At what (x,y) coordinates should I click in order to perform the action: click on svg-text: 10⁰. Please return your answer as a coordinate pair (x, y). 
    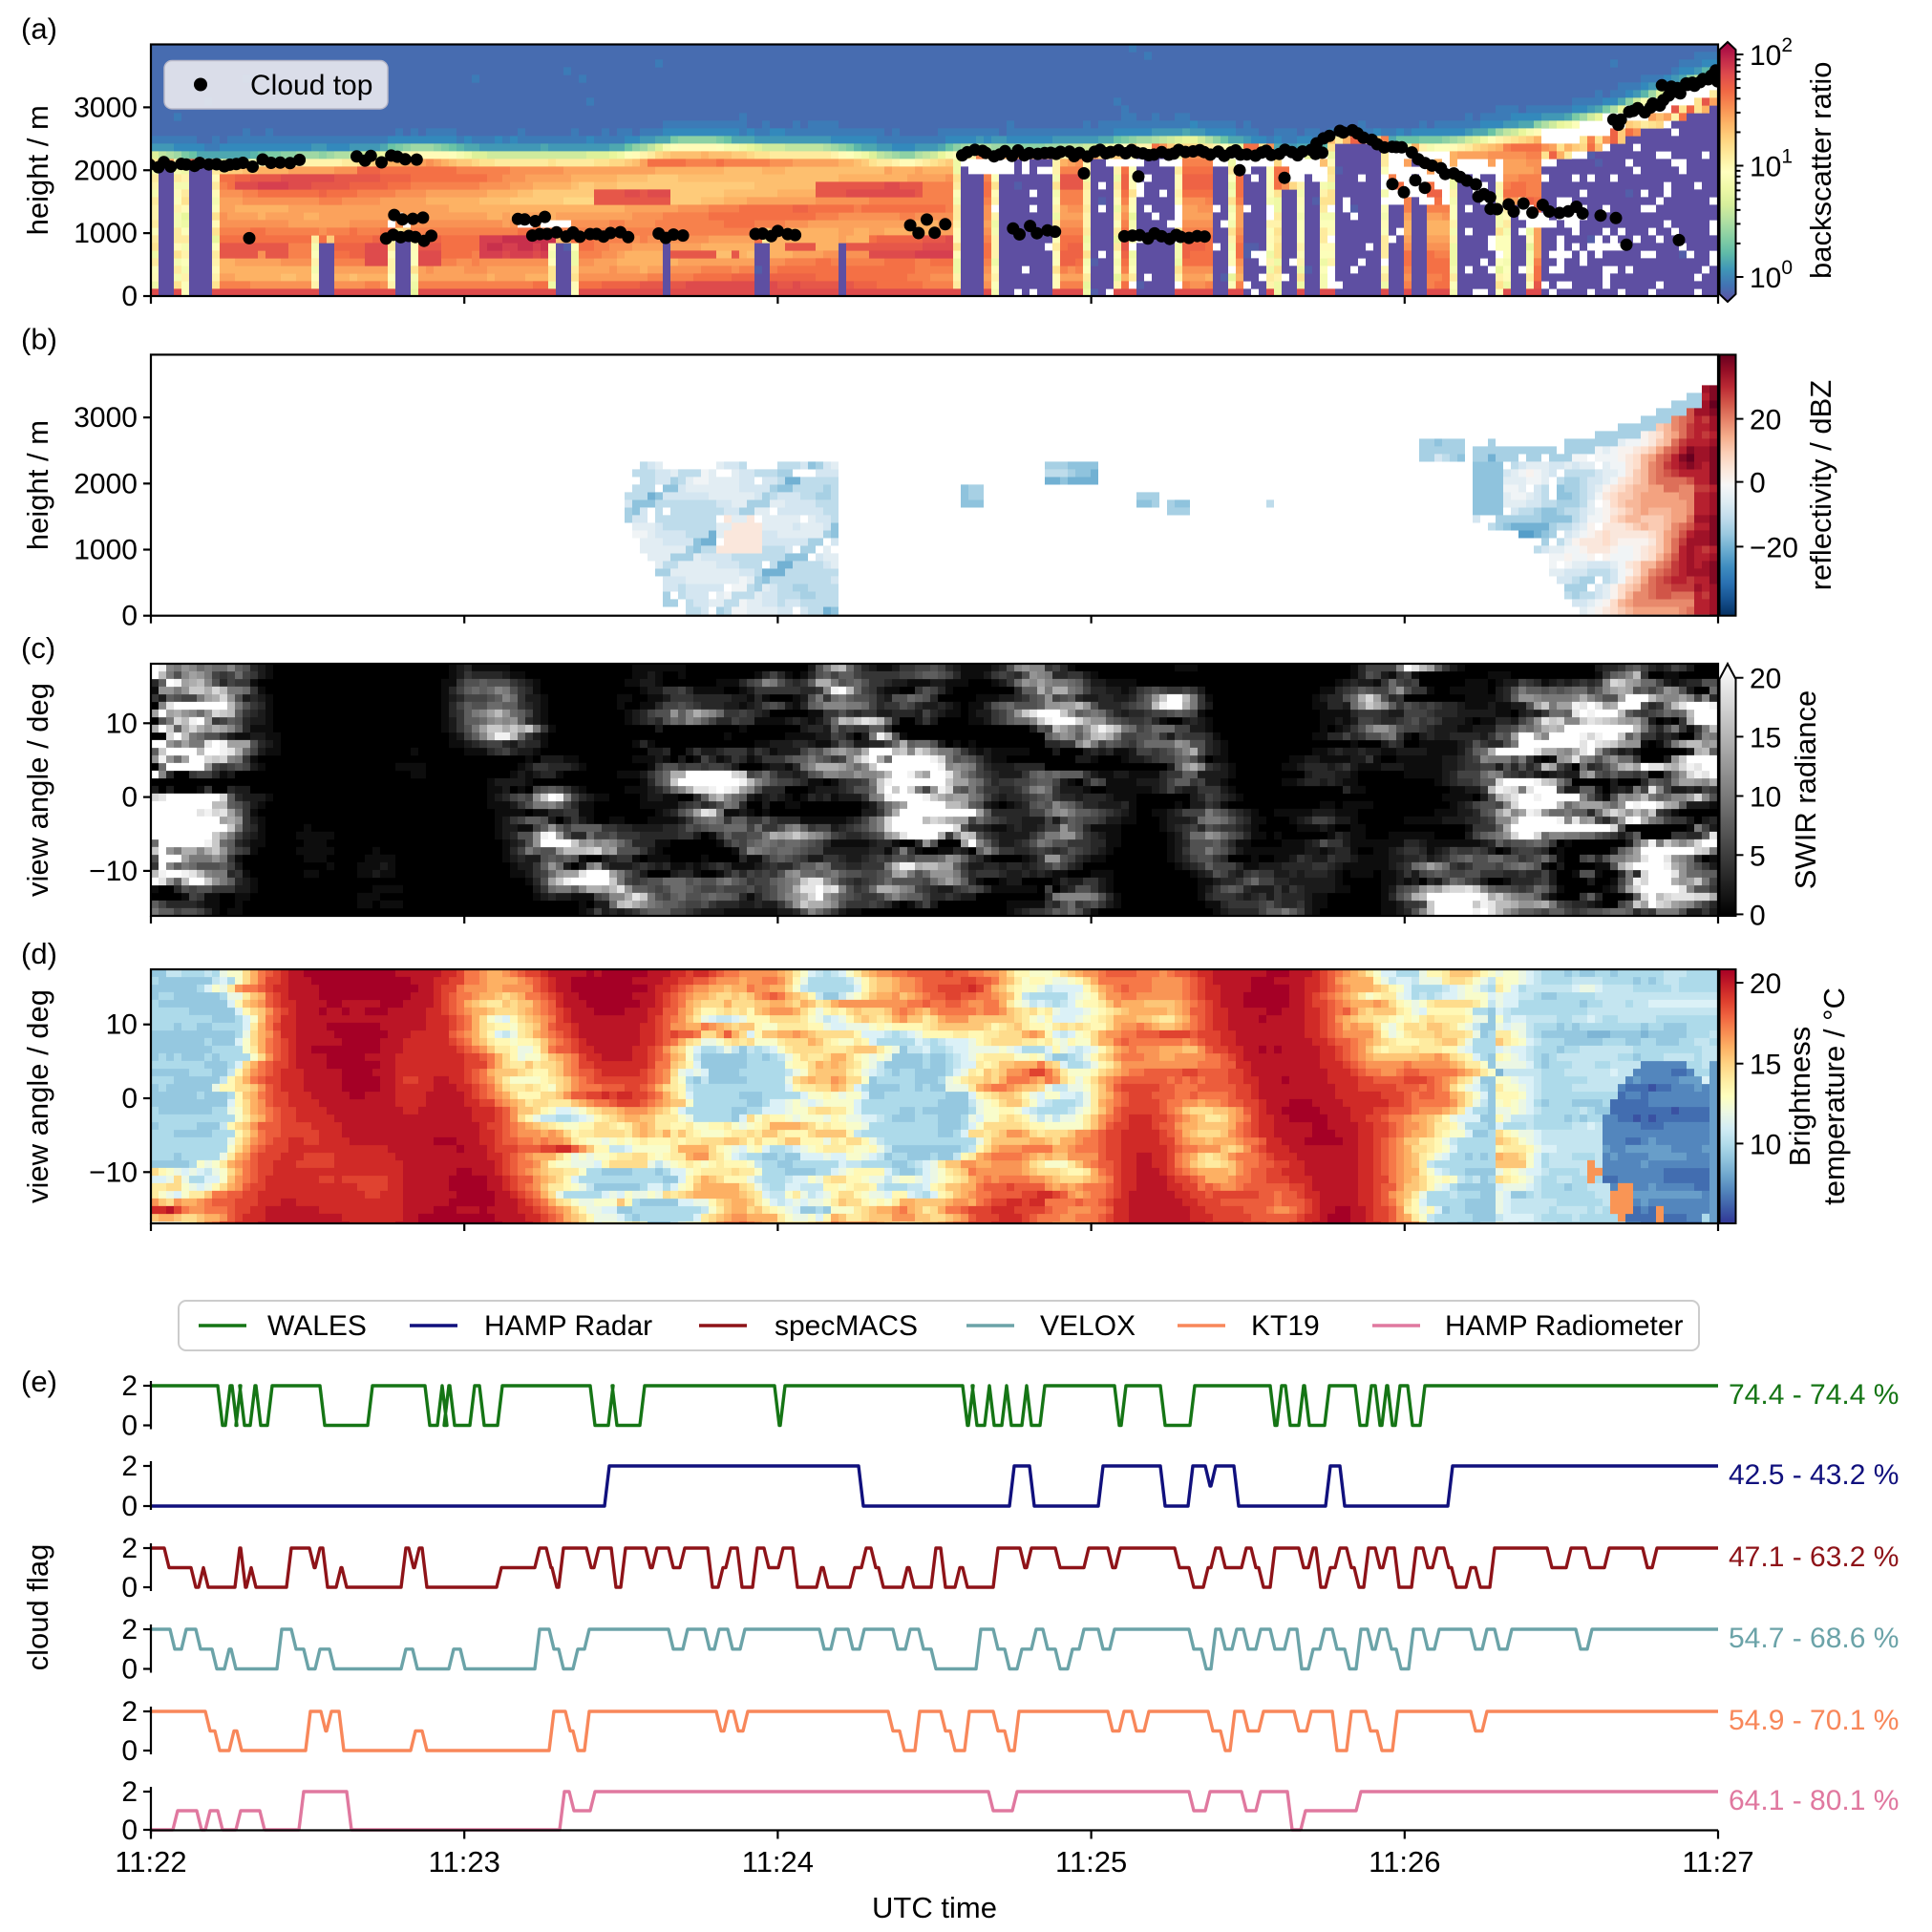
    Looking at the image, I should click on (1771, 275).